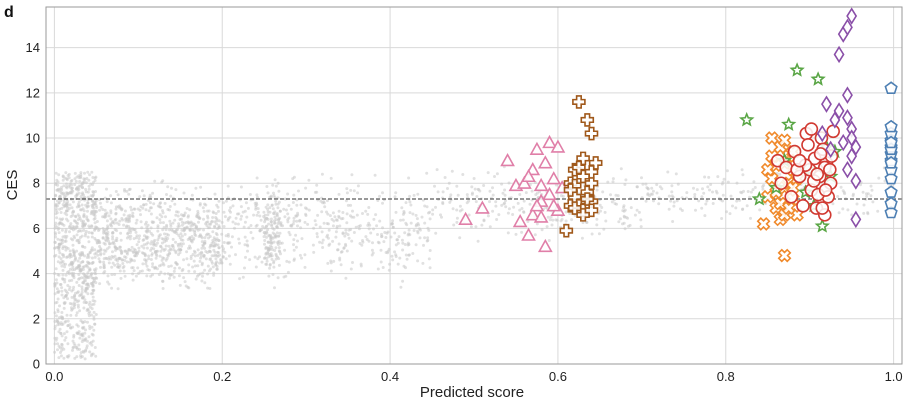 This screenshot has width=904, height=402. Describe the element at coordinates (222, 376) in the screenshot. I see `x-tick-label: 0.2` at that location.